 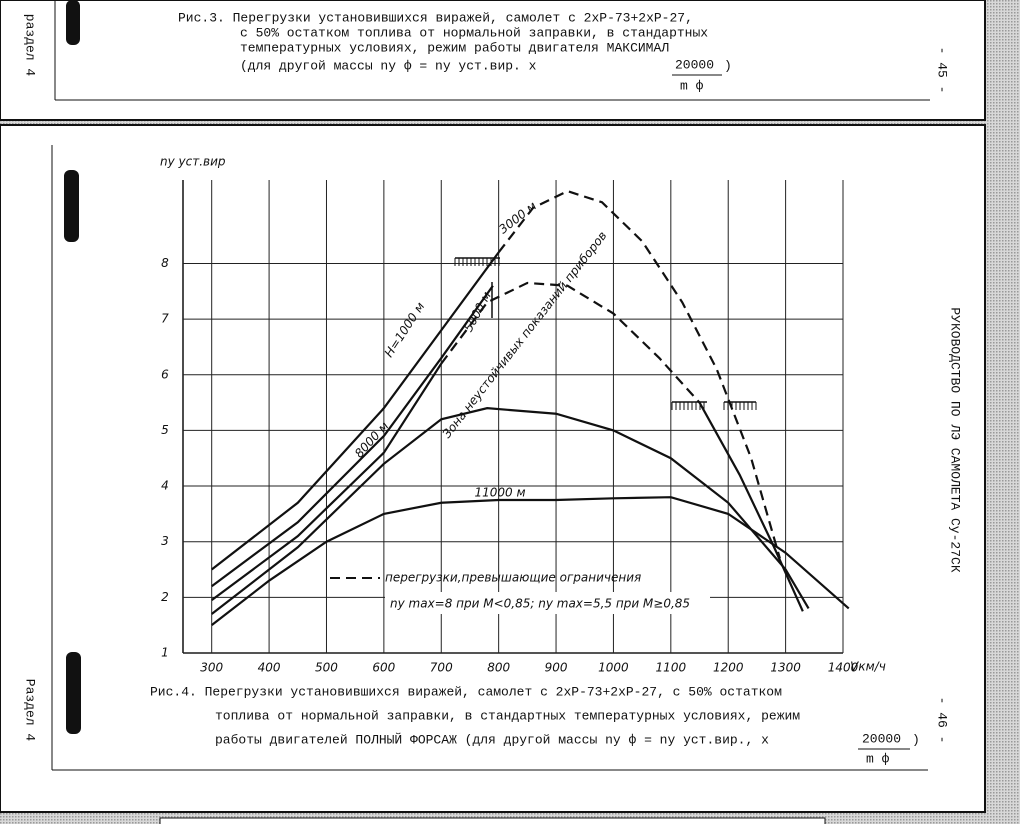 I want to click on x-tick-label: 1100, so click(x=671, y=668).